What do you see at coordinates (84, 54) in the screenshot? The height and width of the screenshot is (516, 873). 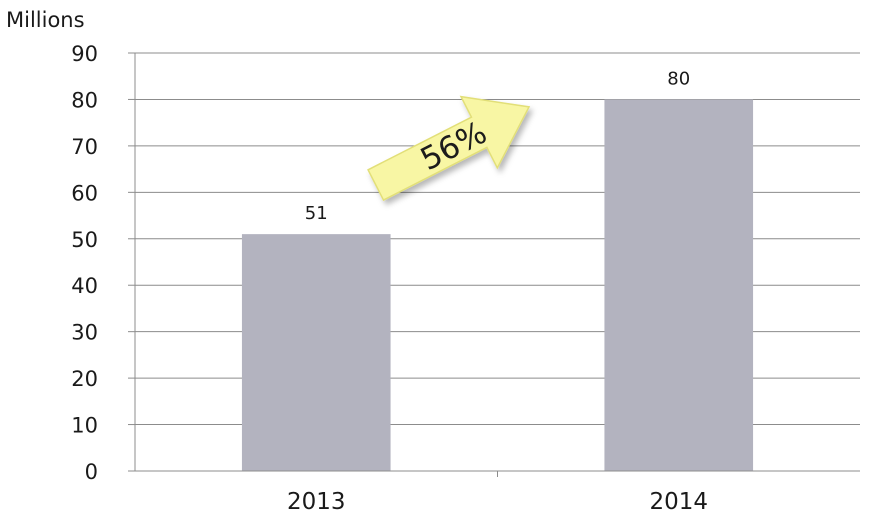 I see `y-tick-label: 90` at bounding box center [84, 54].